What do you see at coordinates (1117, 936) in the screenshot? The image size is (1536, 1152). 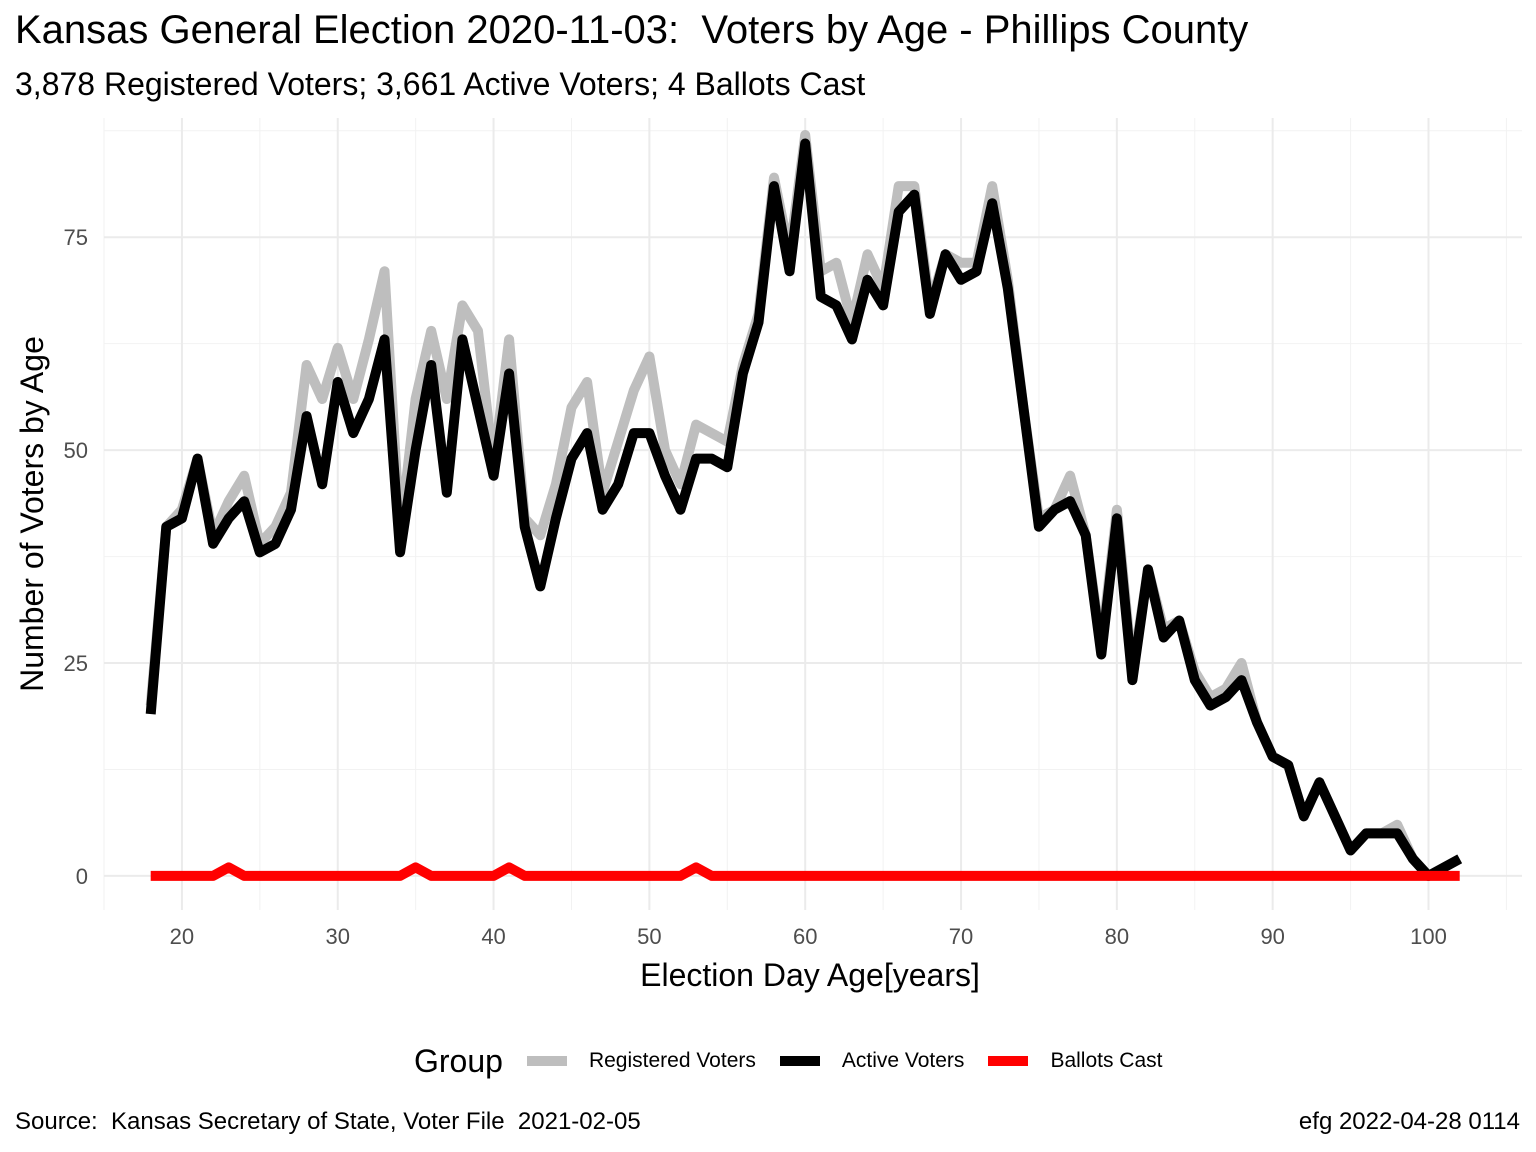 I see `x-tick-label: 80` at bounding box center [1117, 936].